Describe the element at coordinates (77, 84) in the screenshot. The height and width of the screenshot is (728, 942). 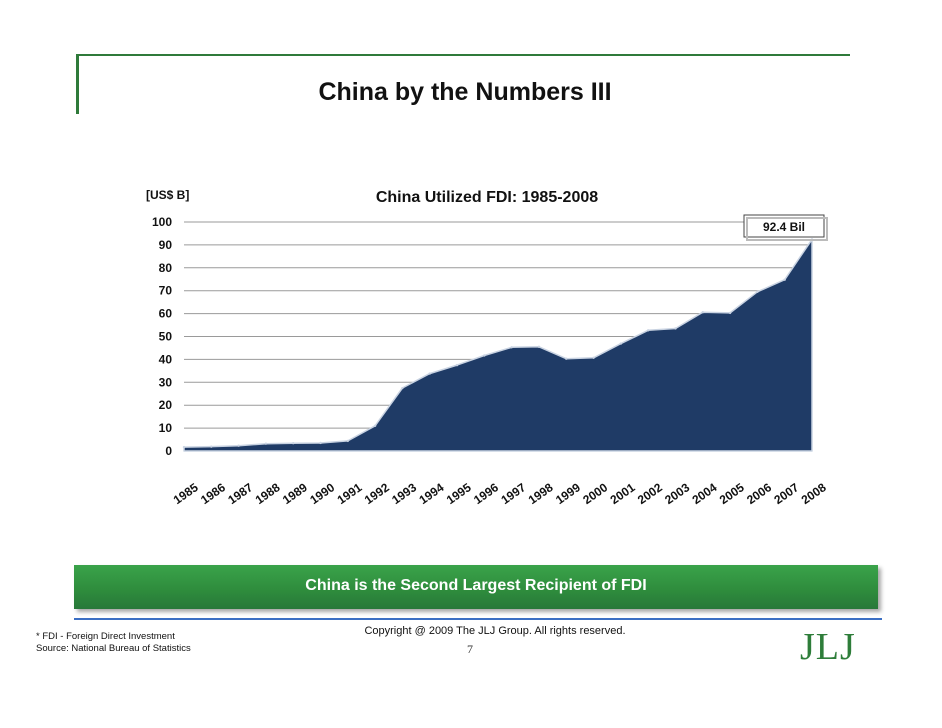
I see `frame-left-border` at that location.